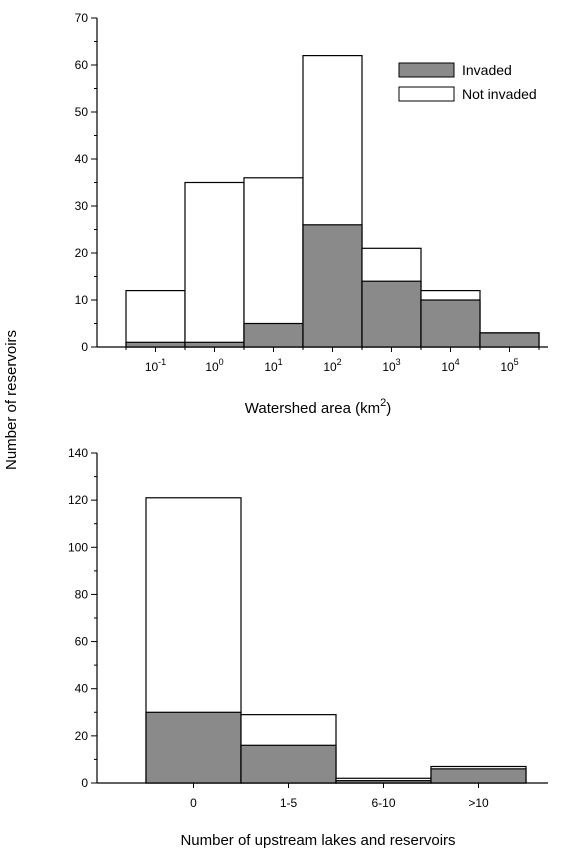  I want to click on bottom-y-tick-label: 120, so click(78, 500).